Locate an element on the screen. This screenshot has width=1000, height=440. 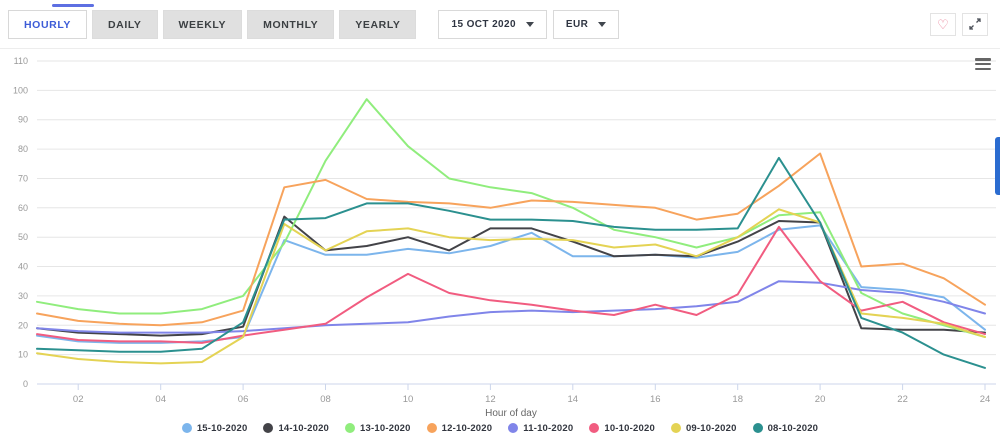
legend-item: 12-10-2020 is located at coordinates (459, 428).